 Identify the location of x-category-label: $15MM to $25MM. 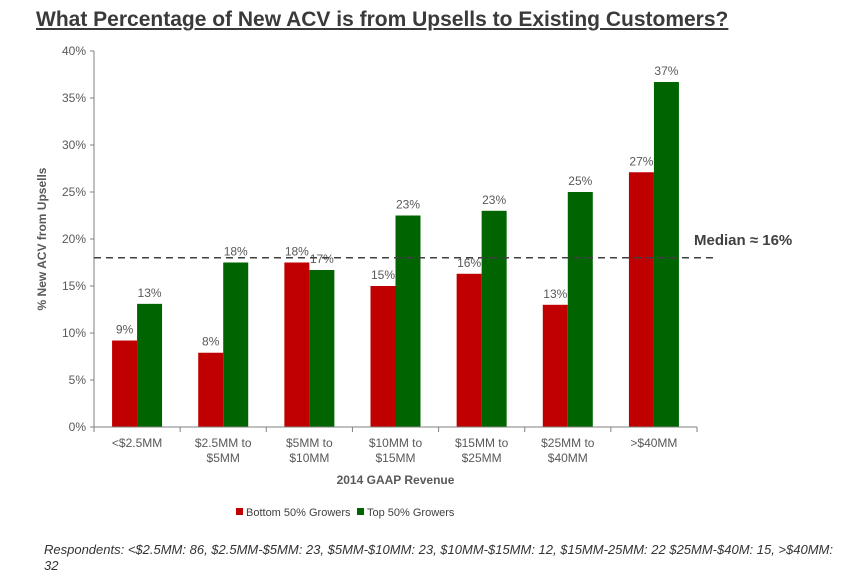
(482, 450).